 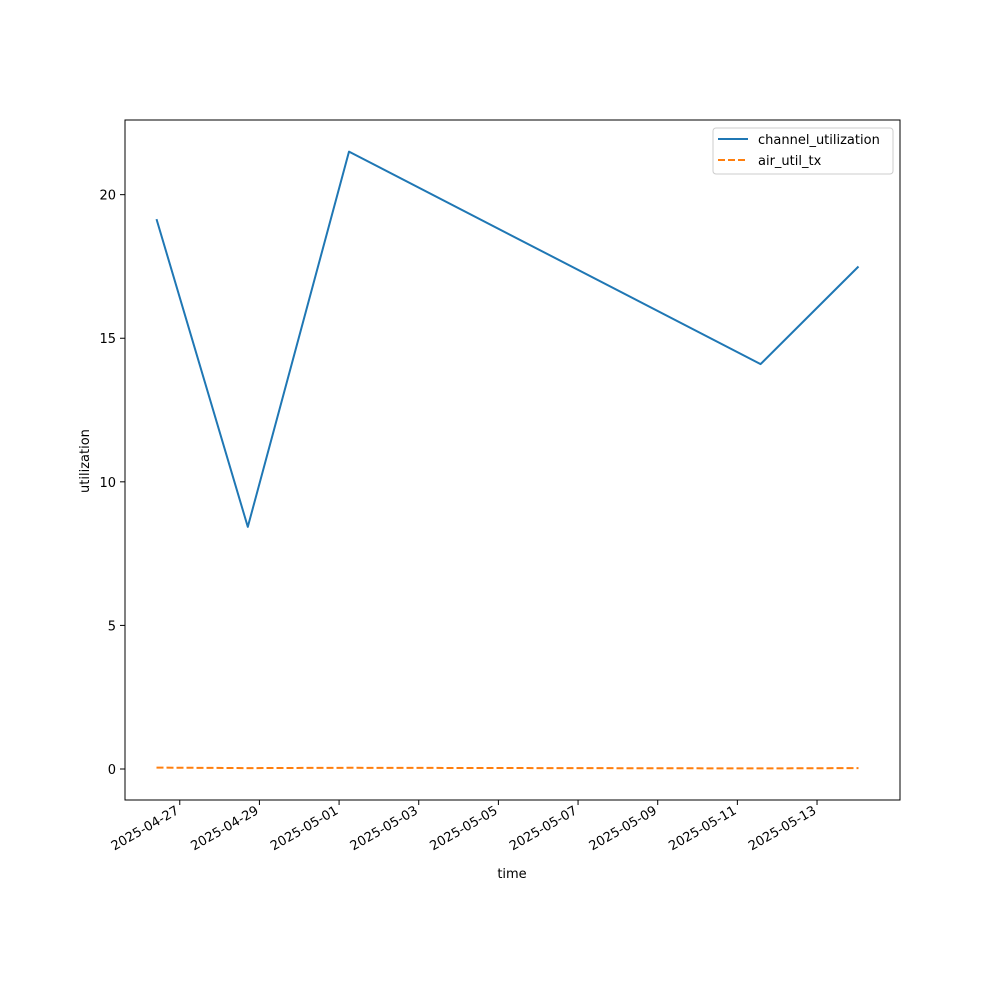 I want to click on x-tick-label: 2025-04-27, so click(x=145, y=828).